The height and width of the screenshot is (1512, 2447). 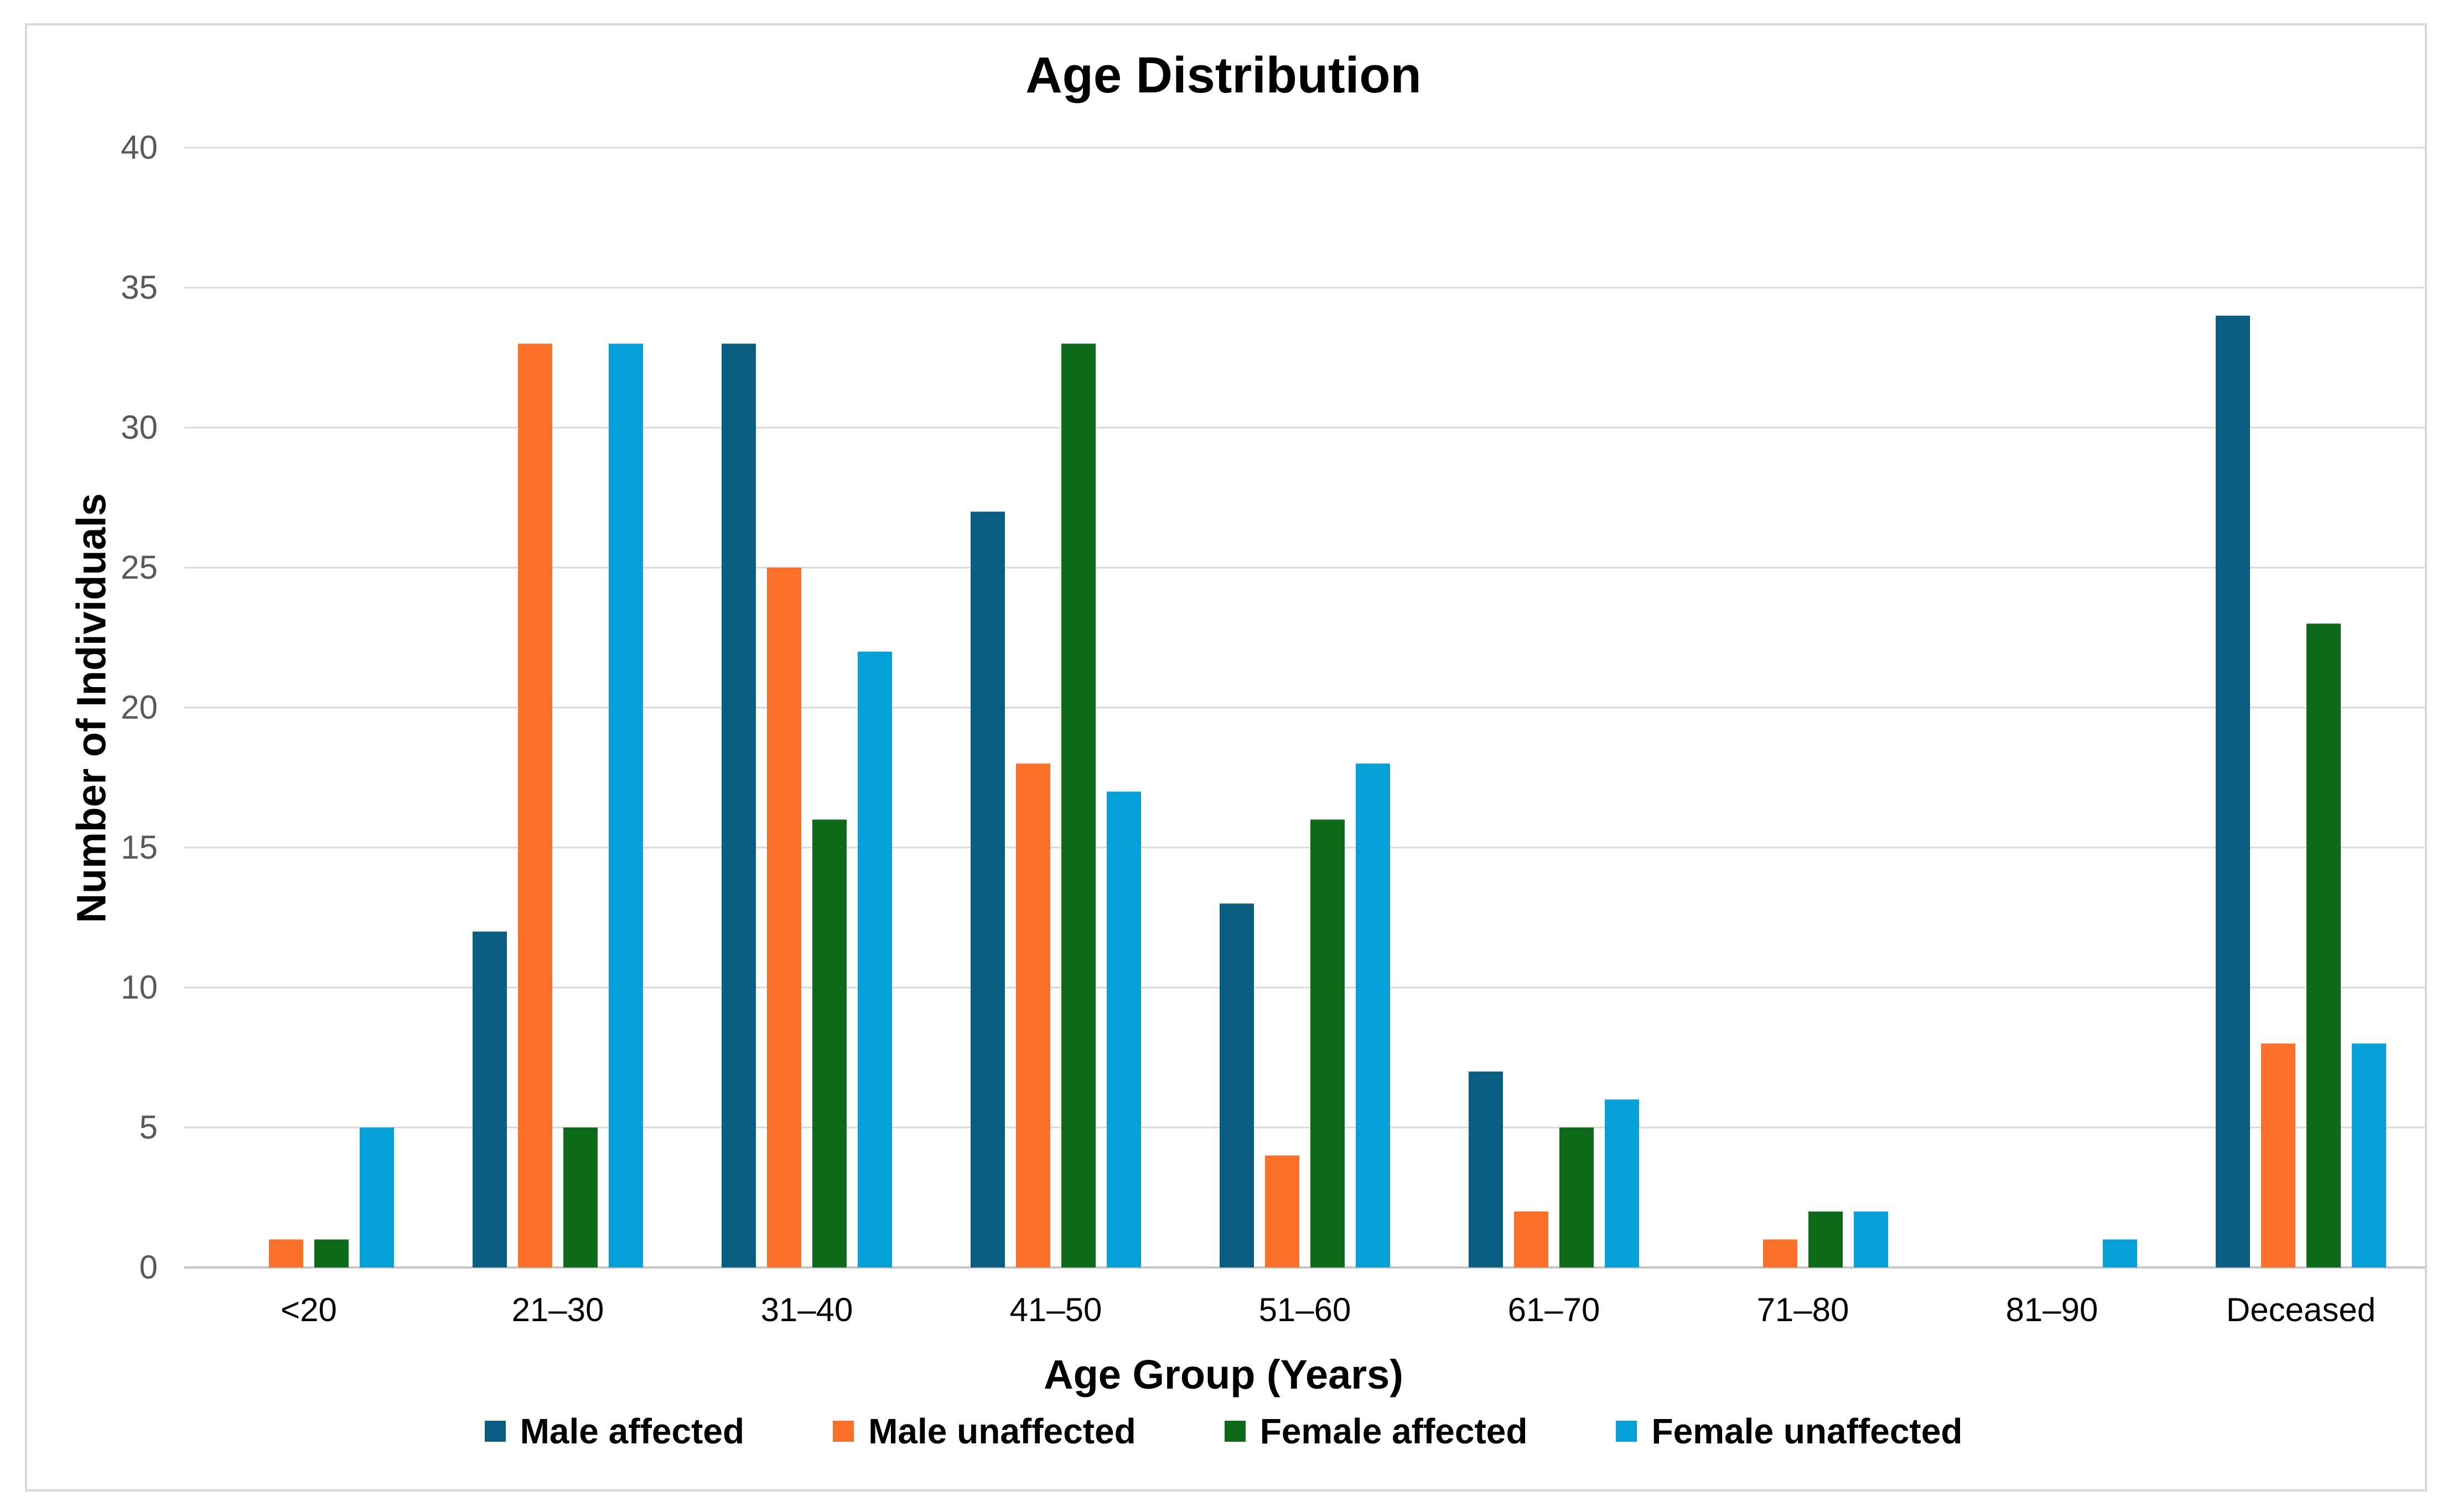 What do you see at coordinates (1626, 1432) in the screenshot?
I see `legend-swatch-female-unaffected` at bounding box center [1626, 1432].